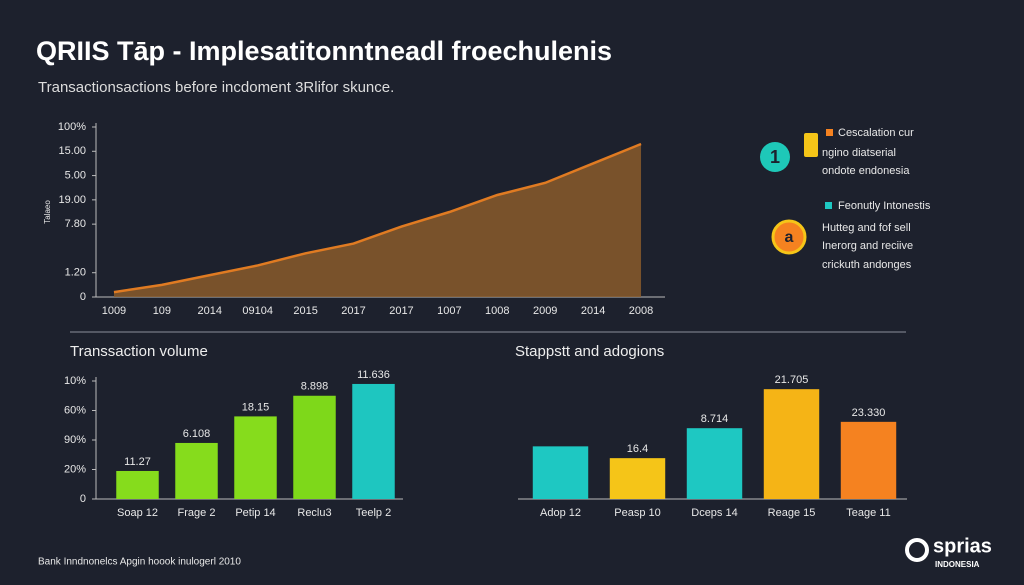  Describe the element at coordinates (305, 311) in the screenshot. I see `x-tick-label: 2015` at that location.